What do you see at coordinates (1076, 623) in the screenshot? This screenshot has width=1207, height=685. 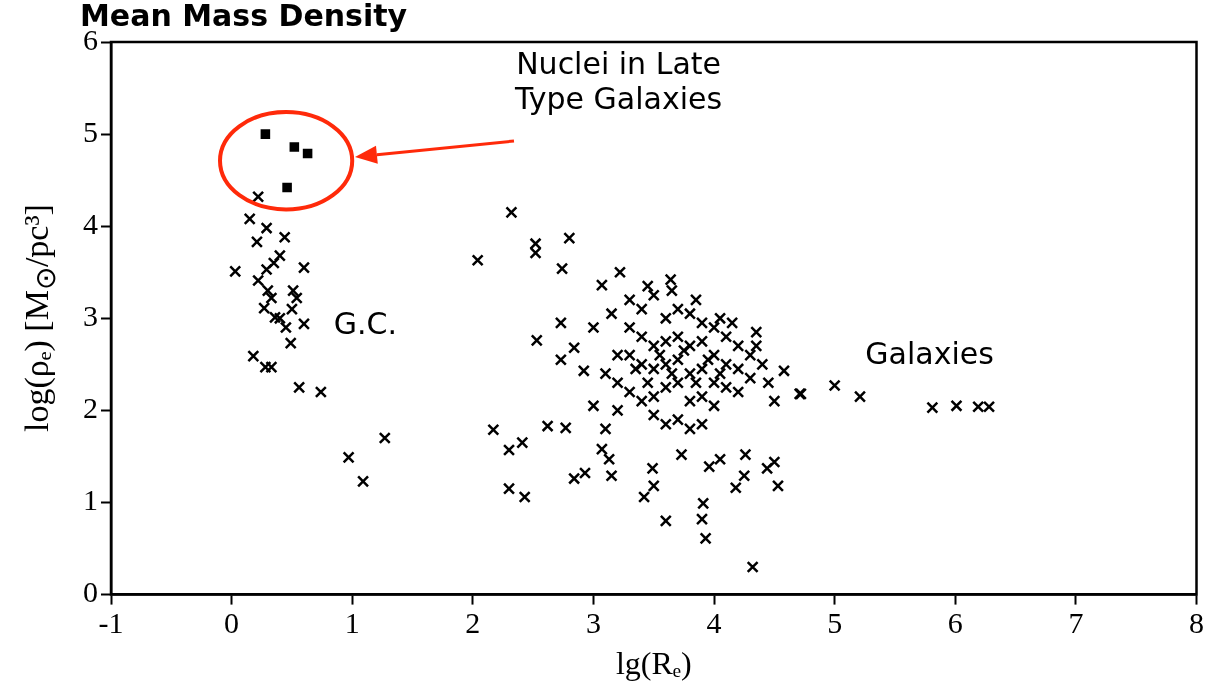 I see `x-tick-label: 7` at bounding box center [1076, 623].